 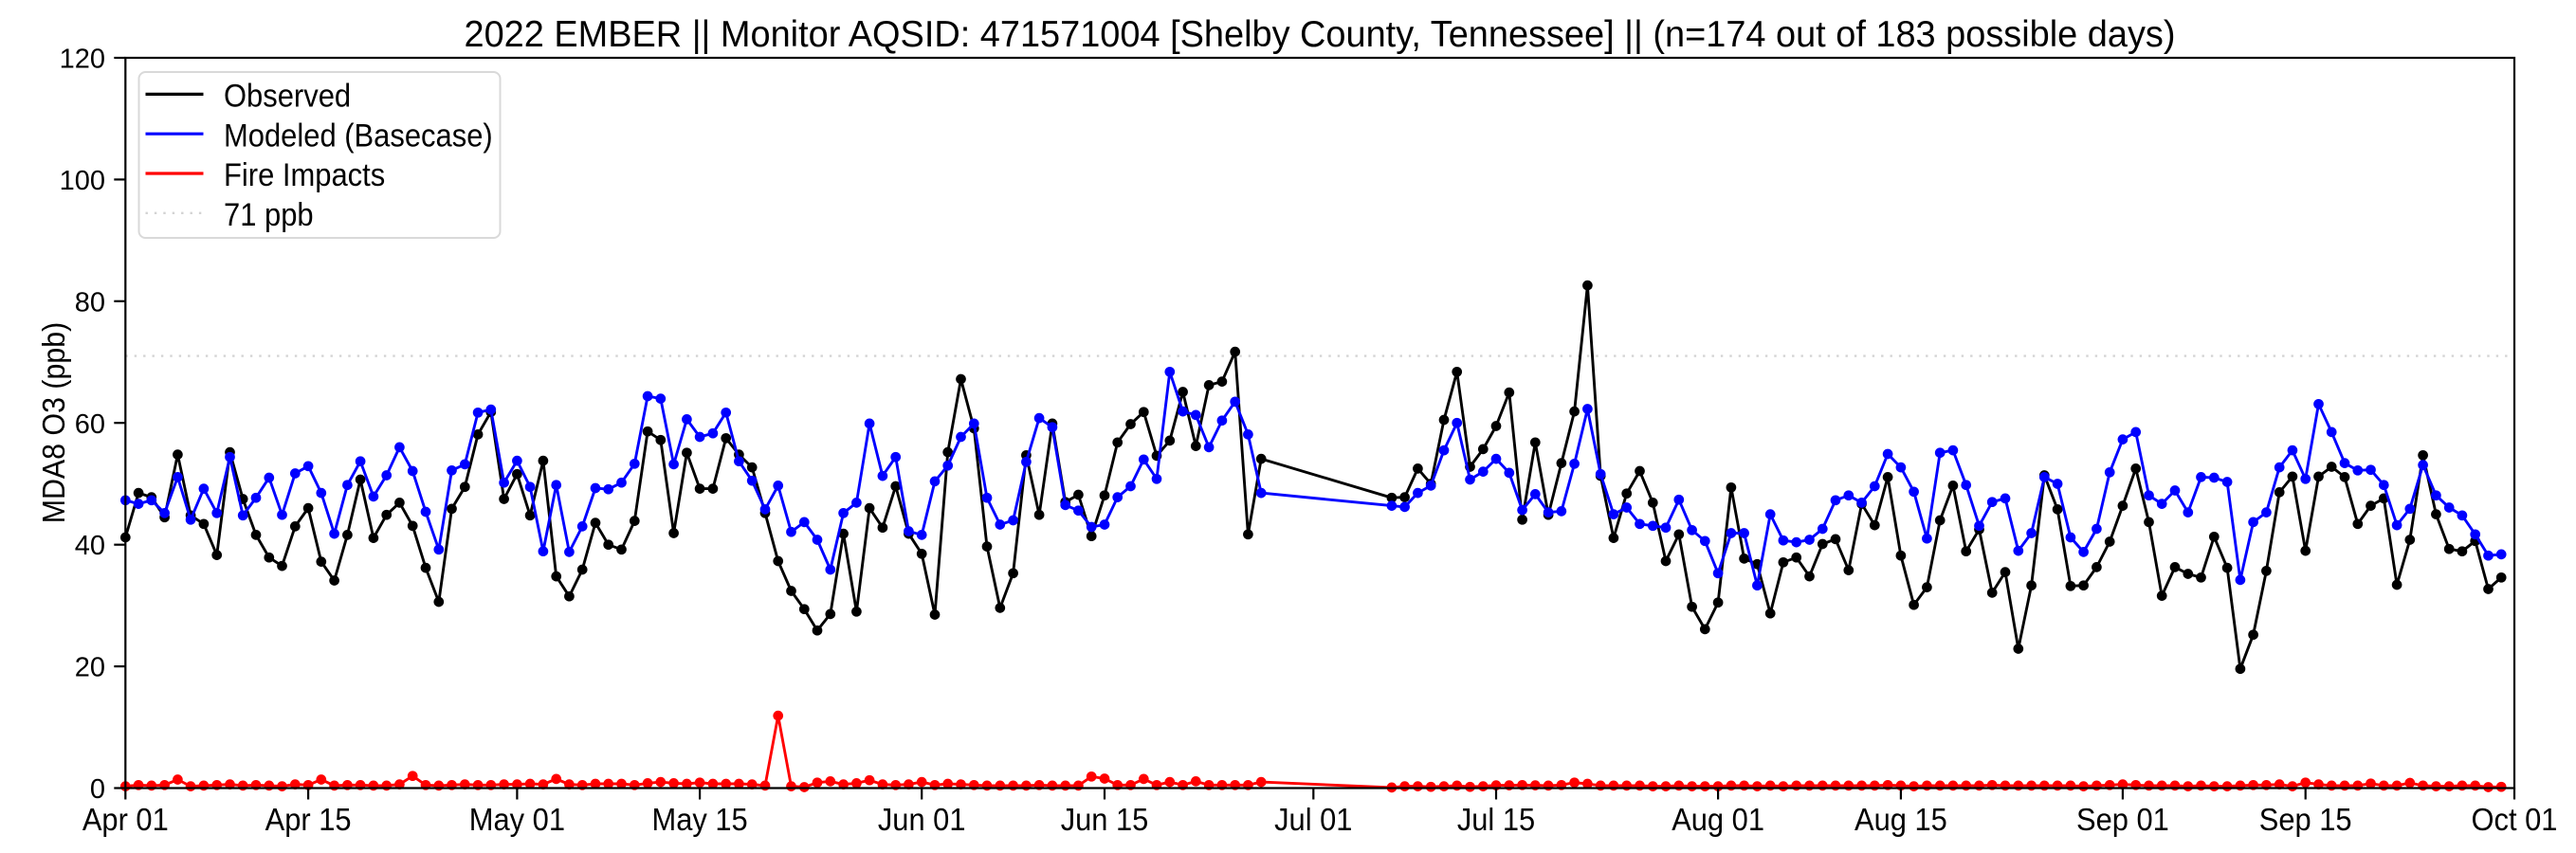 What do you see at coordinates (126, 819) in the screenshot?
I see `svg-text: Apr 01` at bounding box center [126, 819].